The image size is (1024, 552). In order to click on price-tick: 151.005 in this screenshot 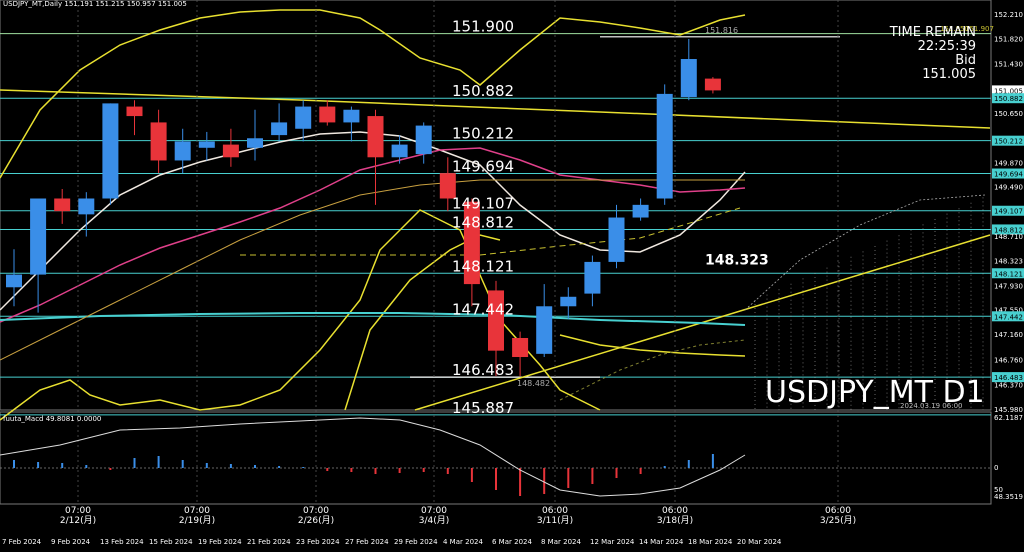, I will do `click(1008, 91)`.